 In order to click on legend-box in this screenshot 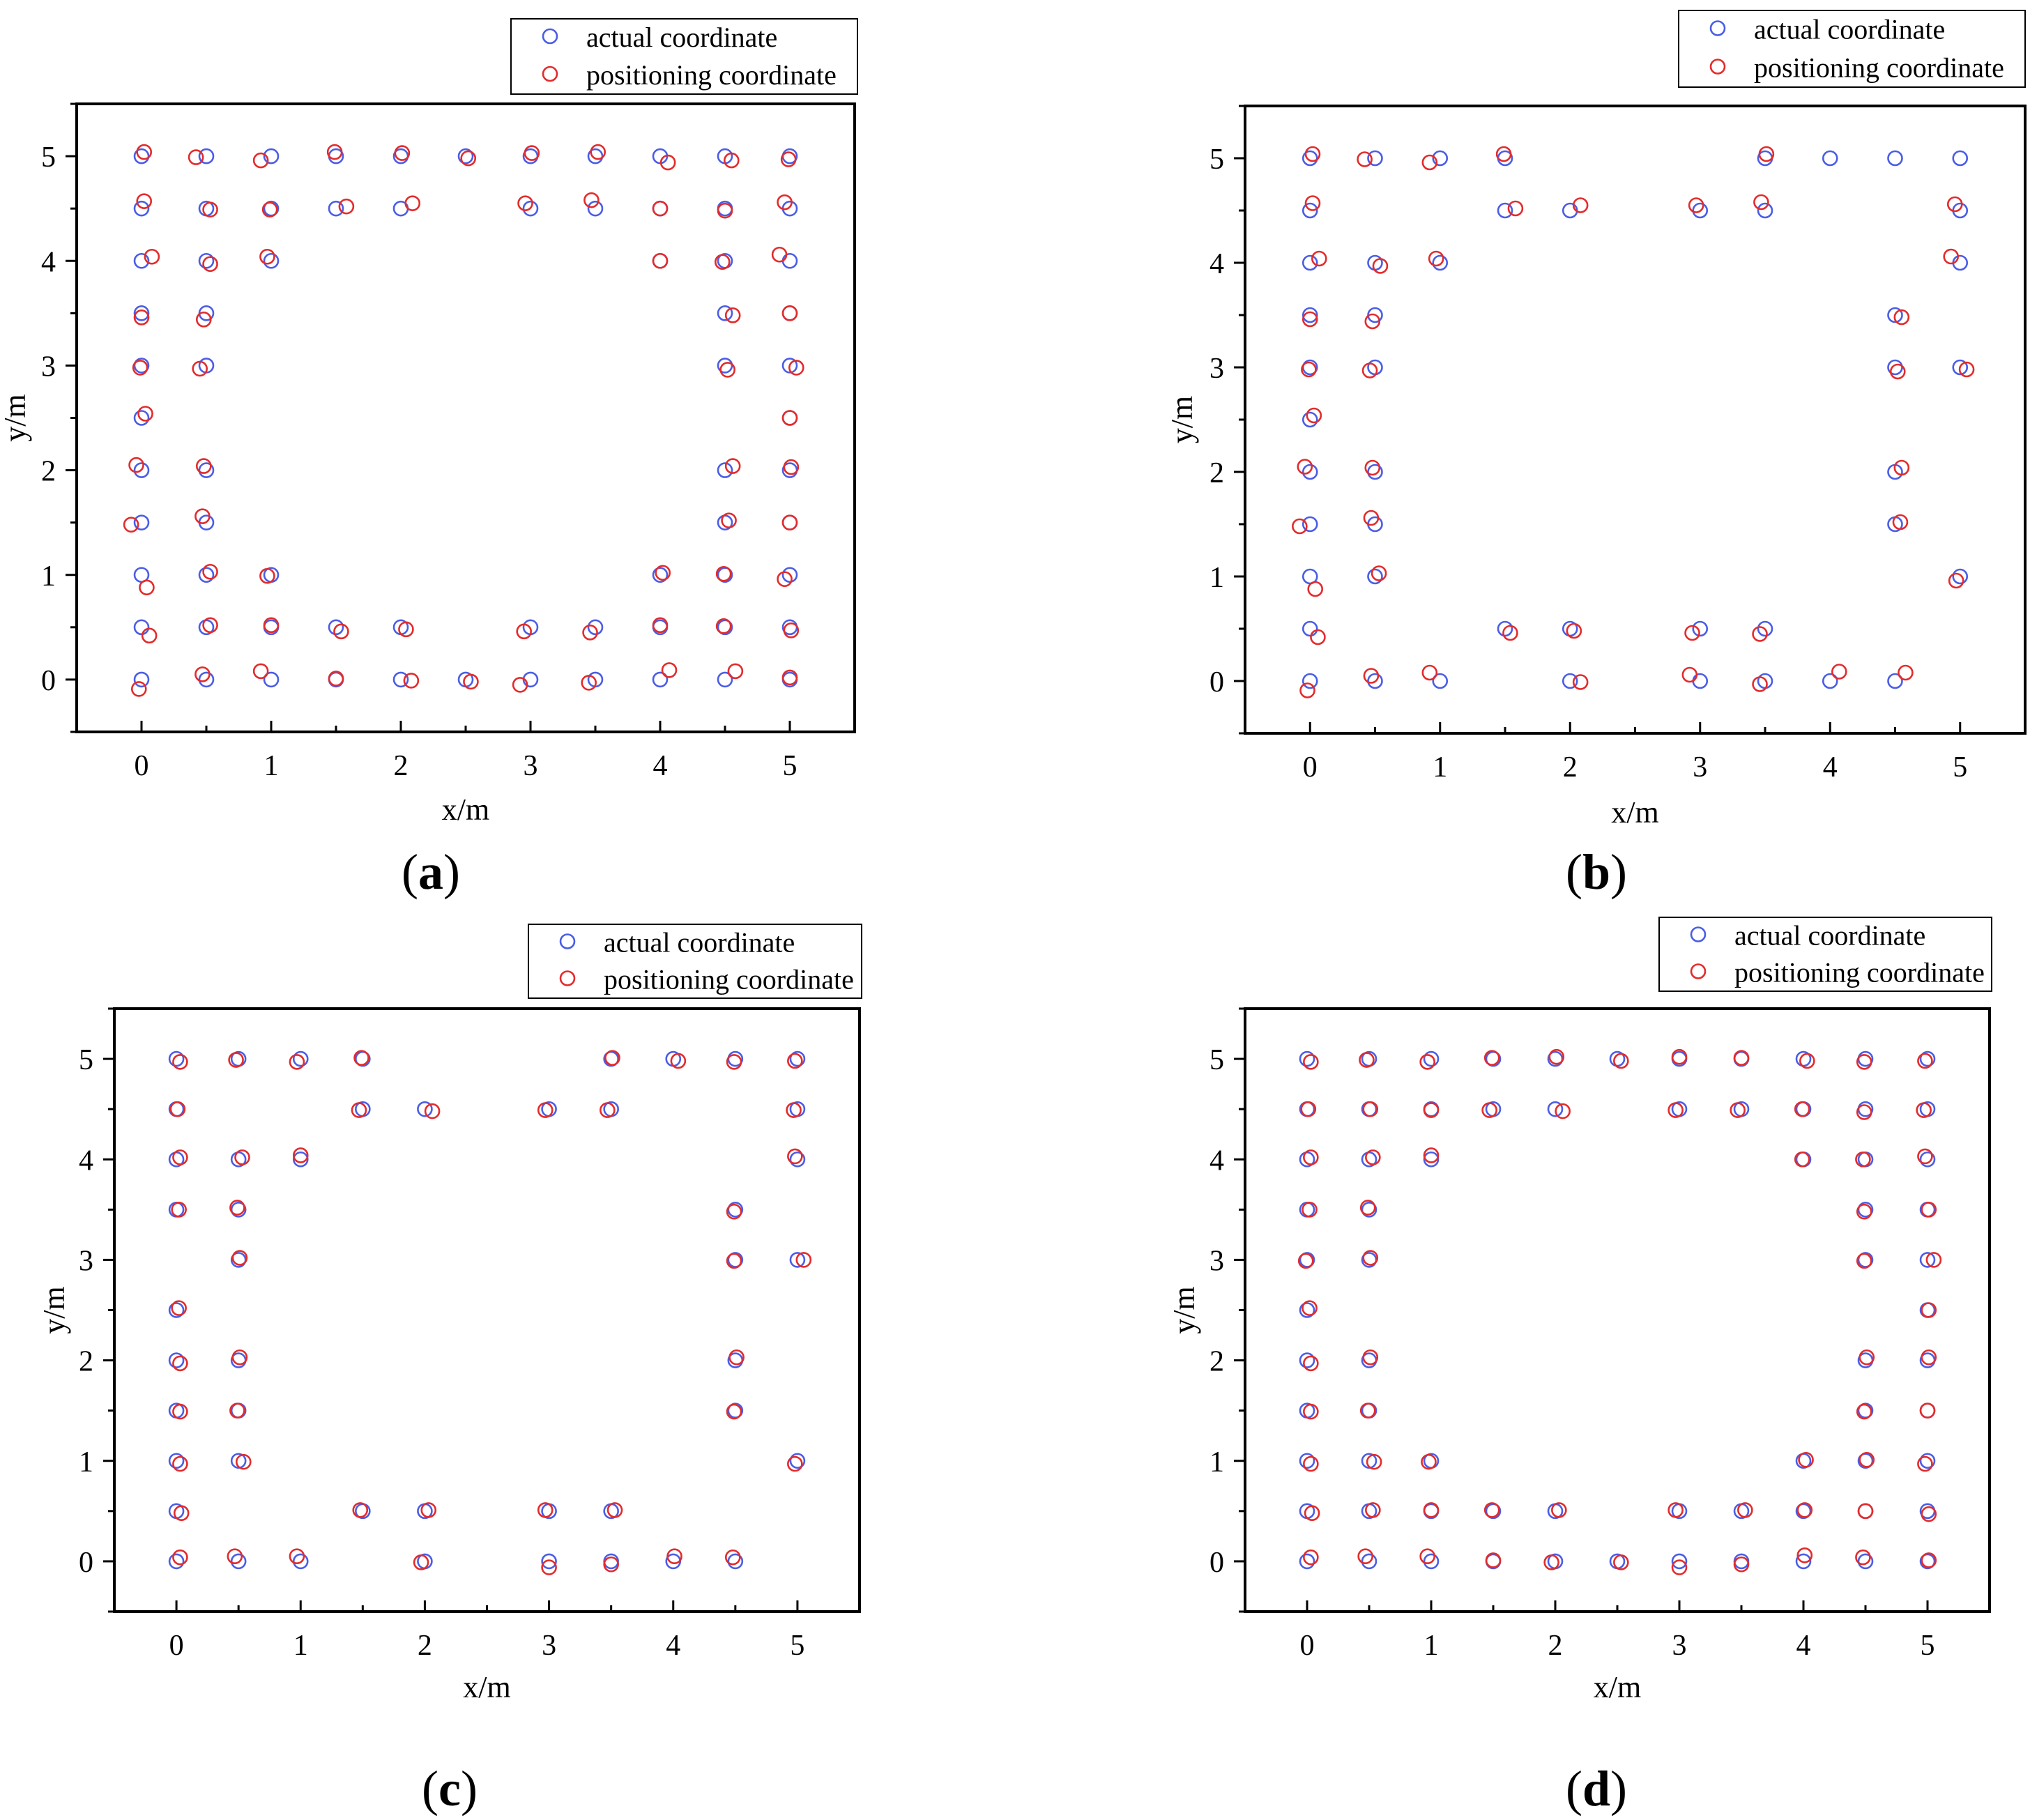, I will do `click(684, 56)`.